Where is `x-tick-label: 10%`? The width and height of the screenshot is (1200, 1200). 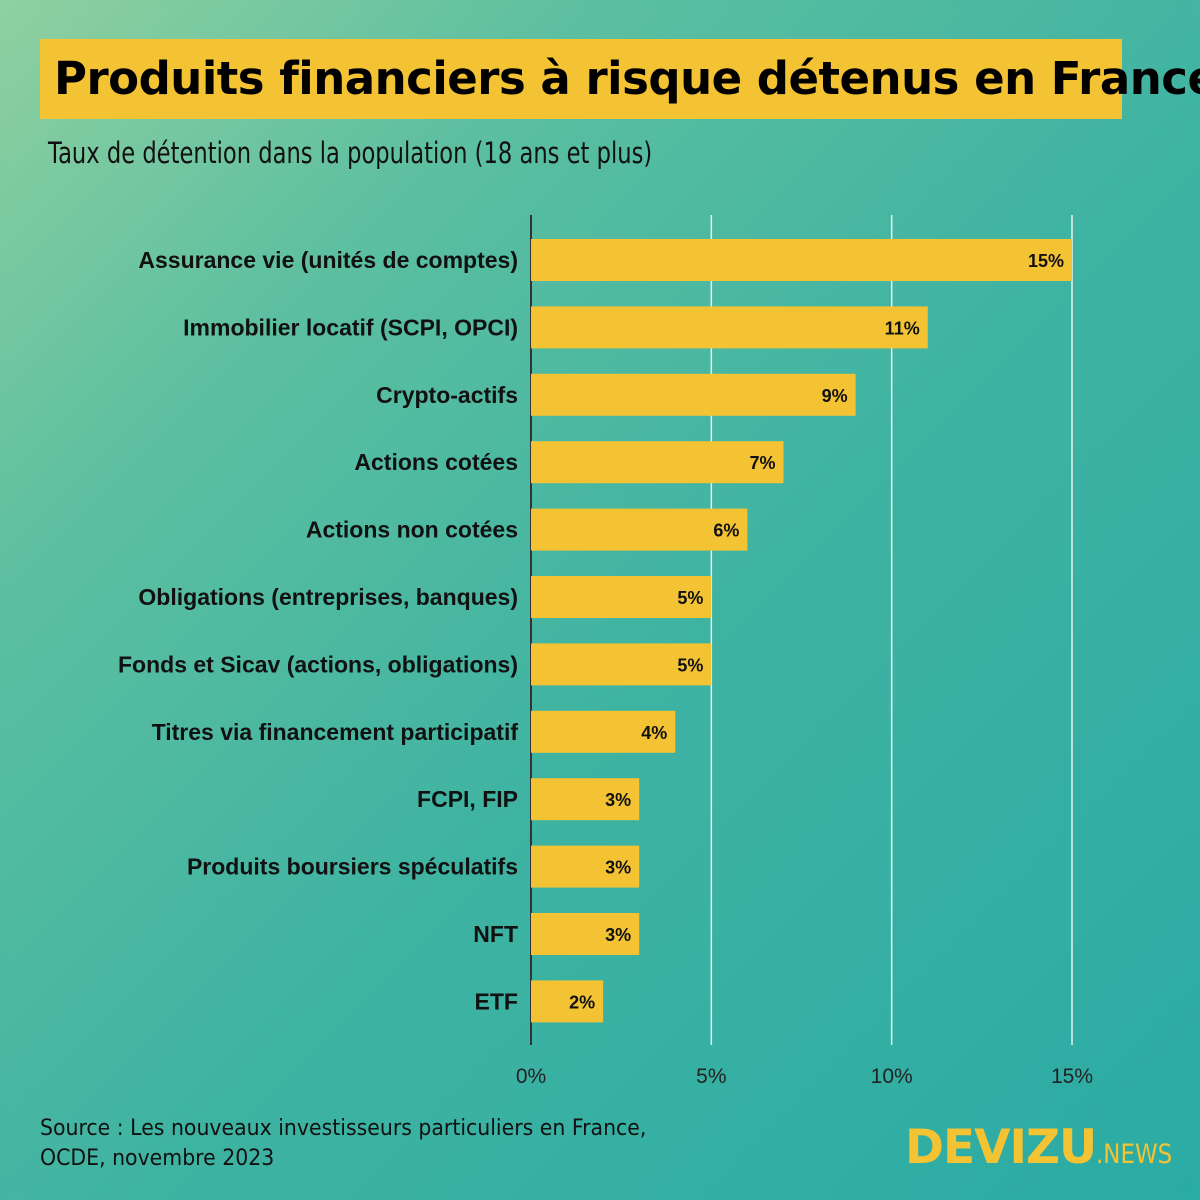 x-tick-label: 10% is located at coordinates (892, 1076).